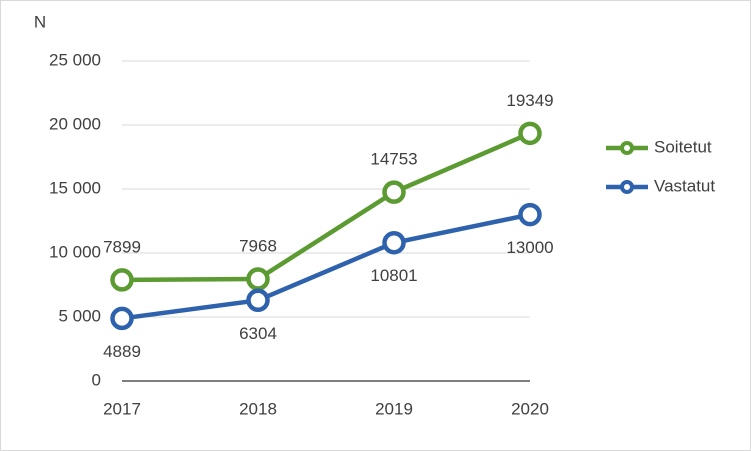 The width and height of the screenshot is (751, 451). What do you see at coordinates (393, 159) in the screenshot?
I see `data-label: 14753` at bounding box center [393, 159].